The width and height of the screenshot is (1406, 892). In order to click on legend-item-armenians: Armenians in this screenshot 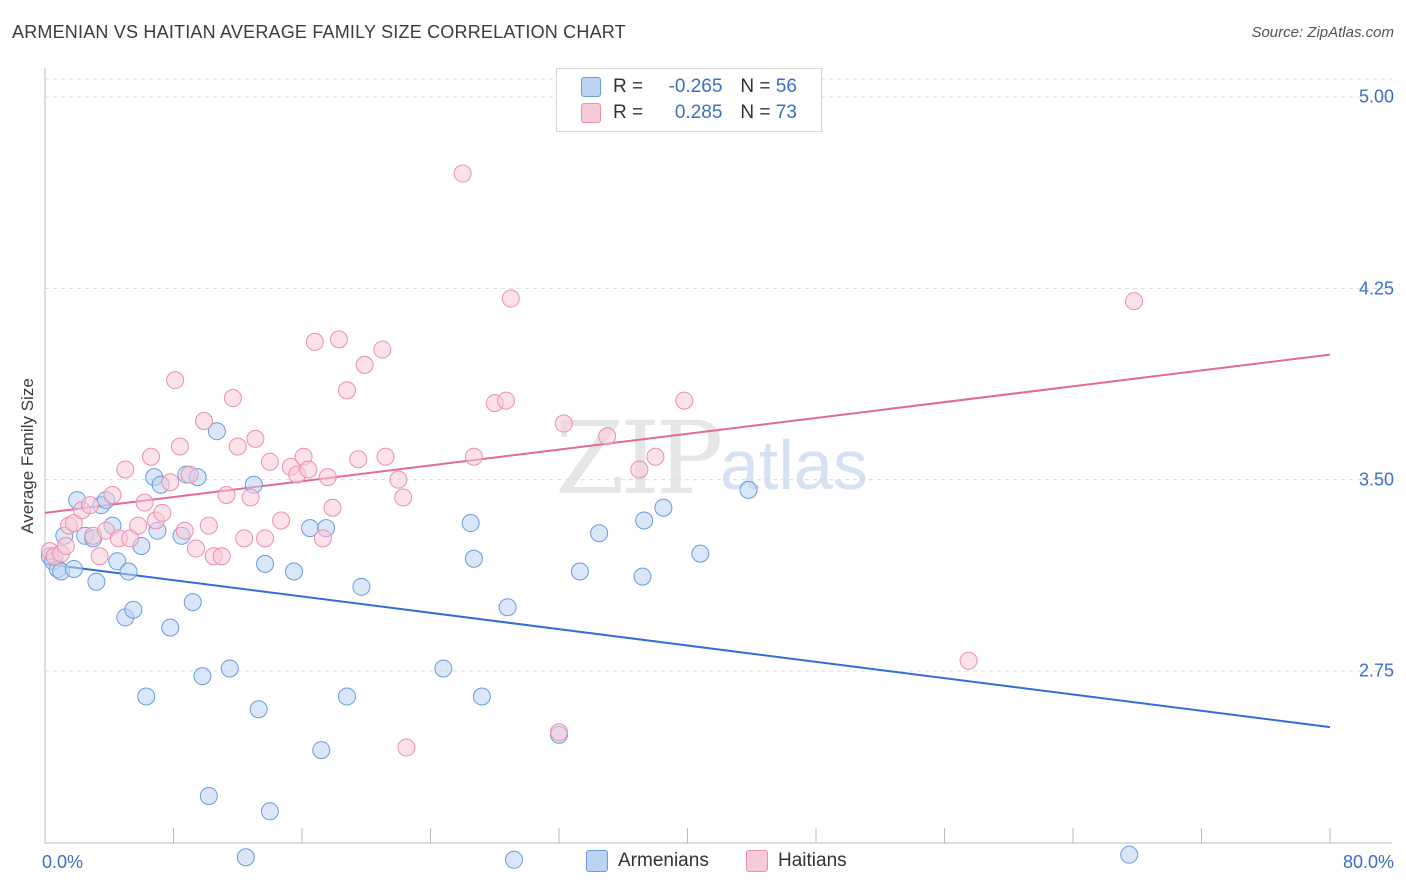, I will do `click(647, 861)`.